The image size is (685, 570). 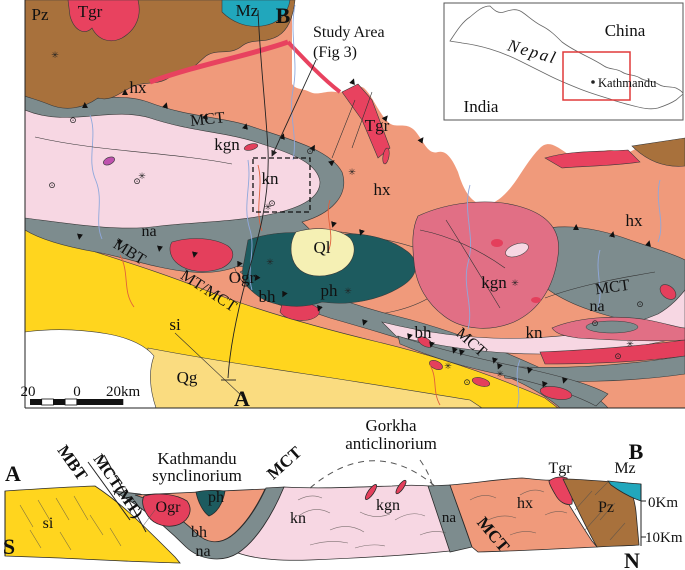 What do you see at coordinates (371, 492) in the screenshot?
I see `xs-kgn-red-sliver` at bounding box center [371, 492].